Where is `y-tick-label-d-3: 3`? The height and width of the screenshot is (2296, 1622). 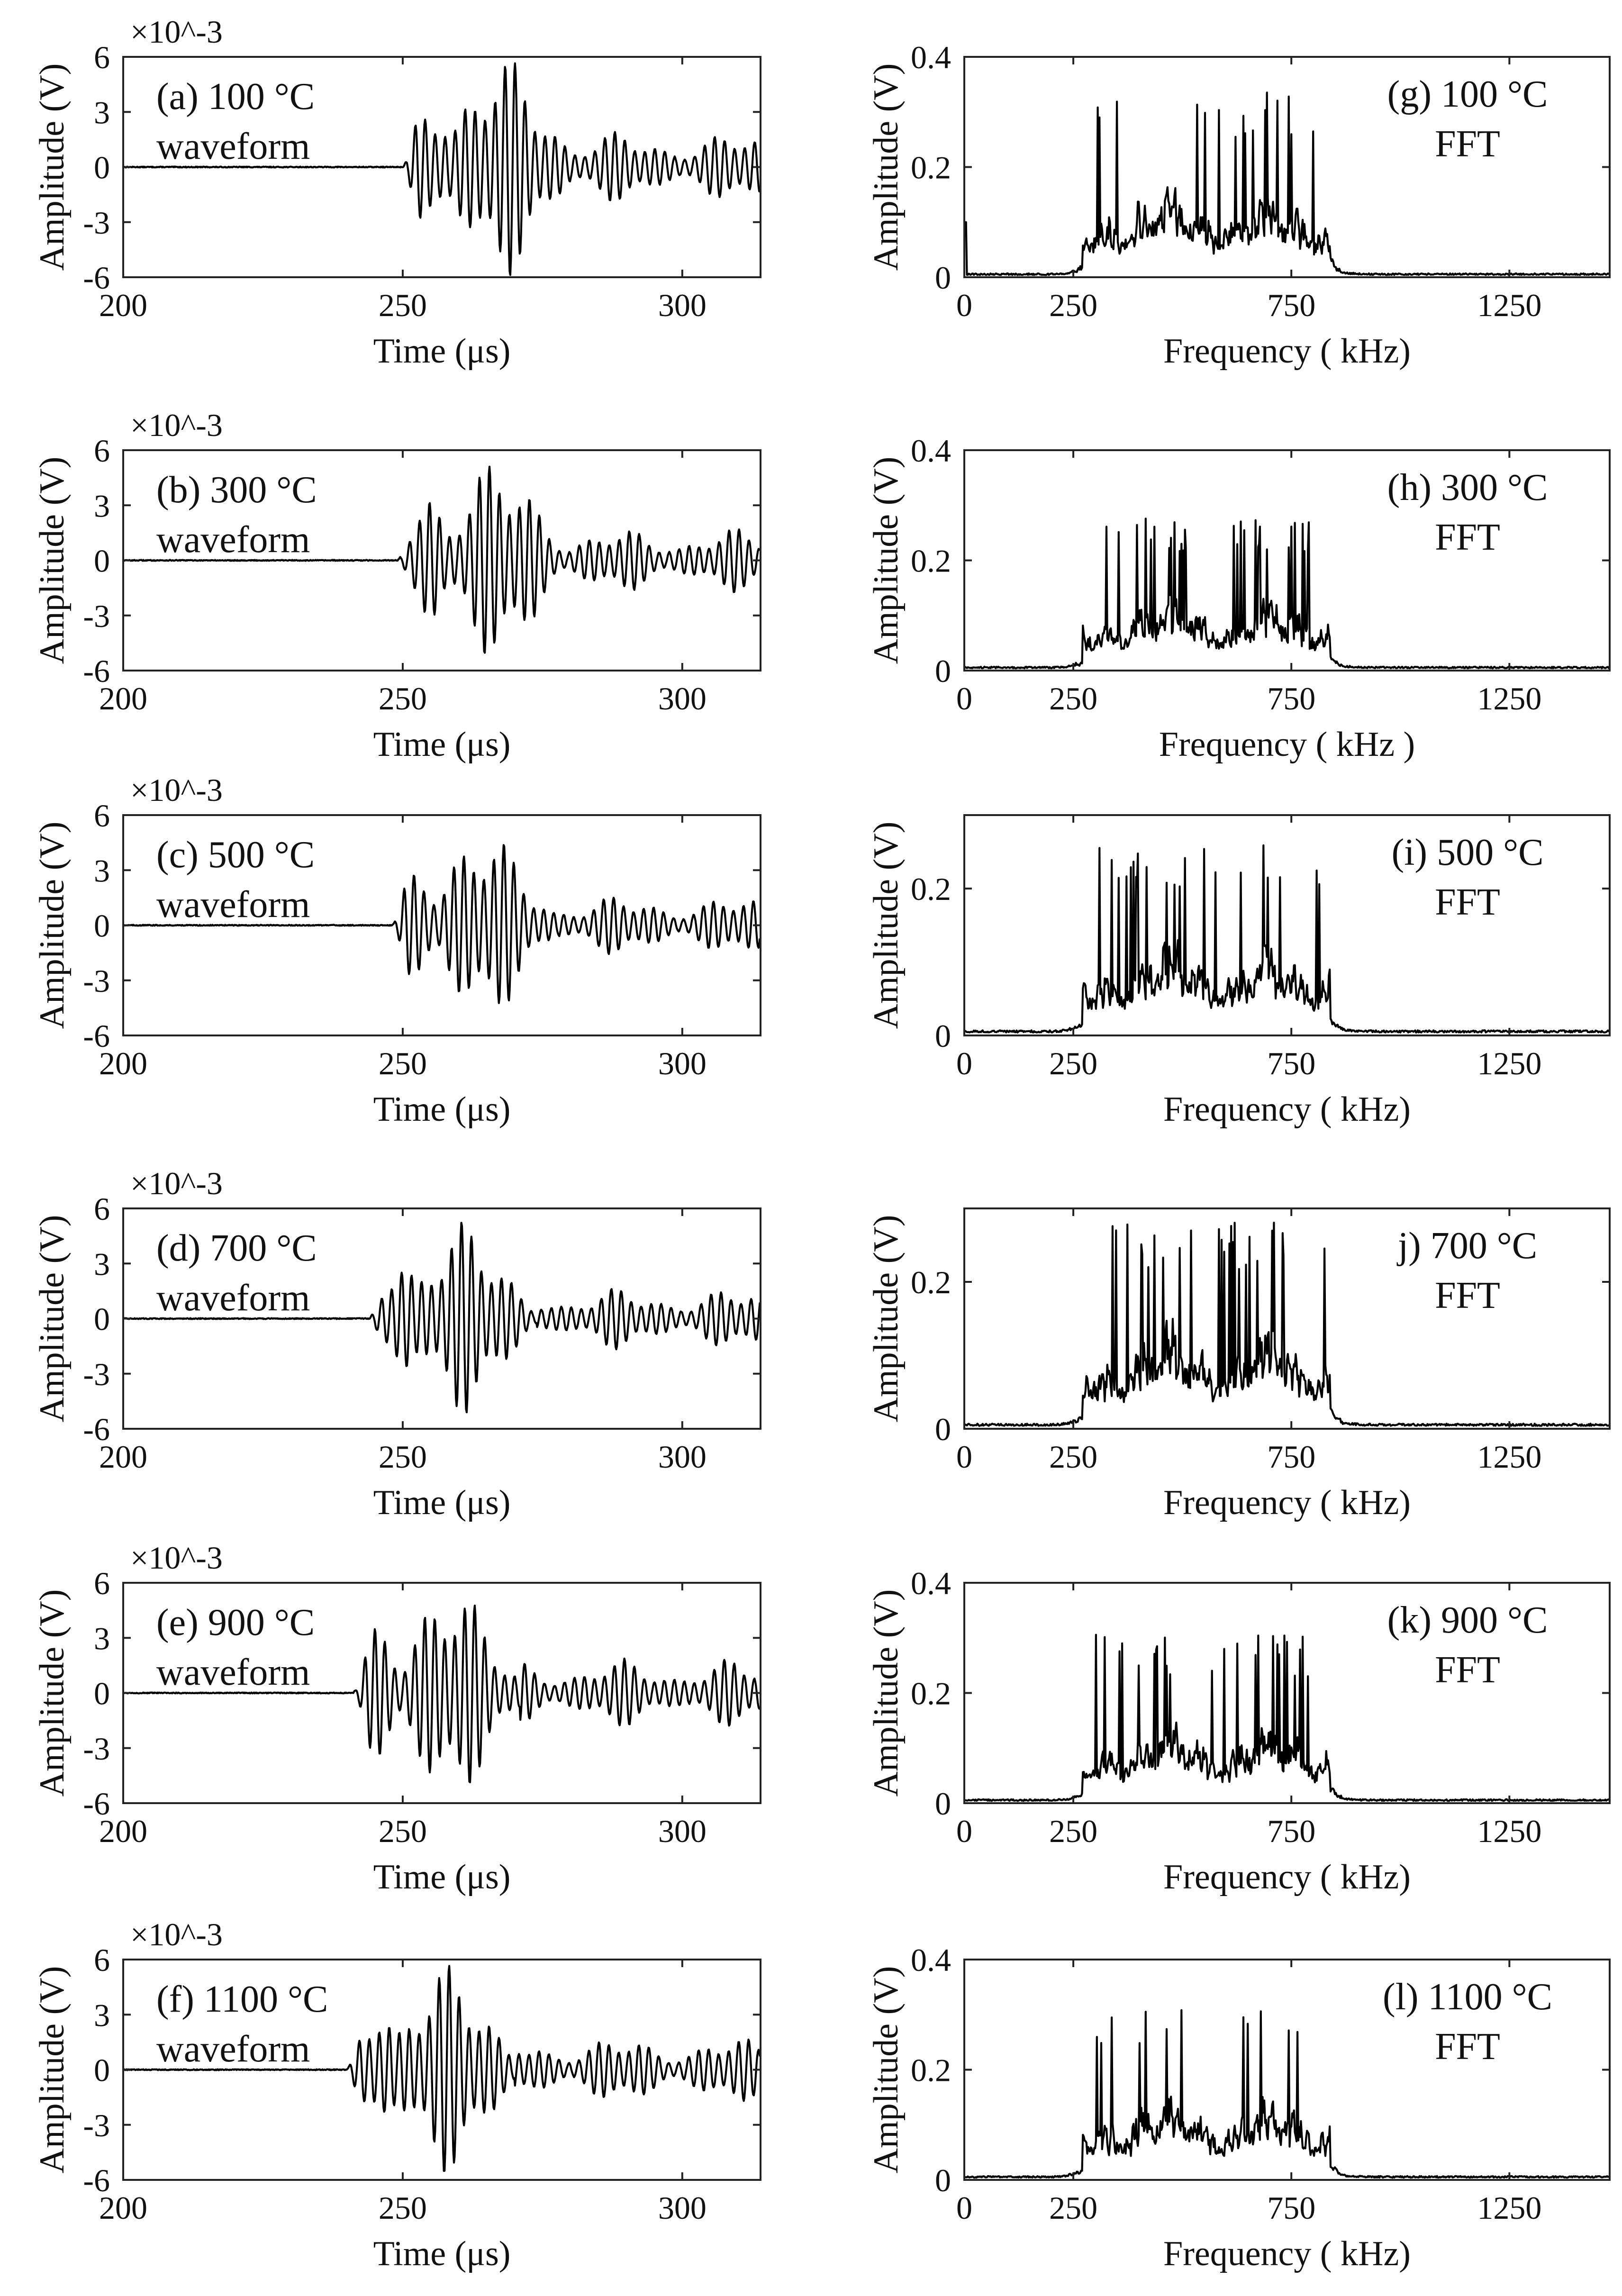
y-tick-label-d-3: 3 is located at coordinates (102, 1264).